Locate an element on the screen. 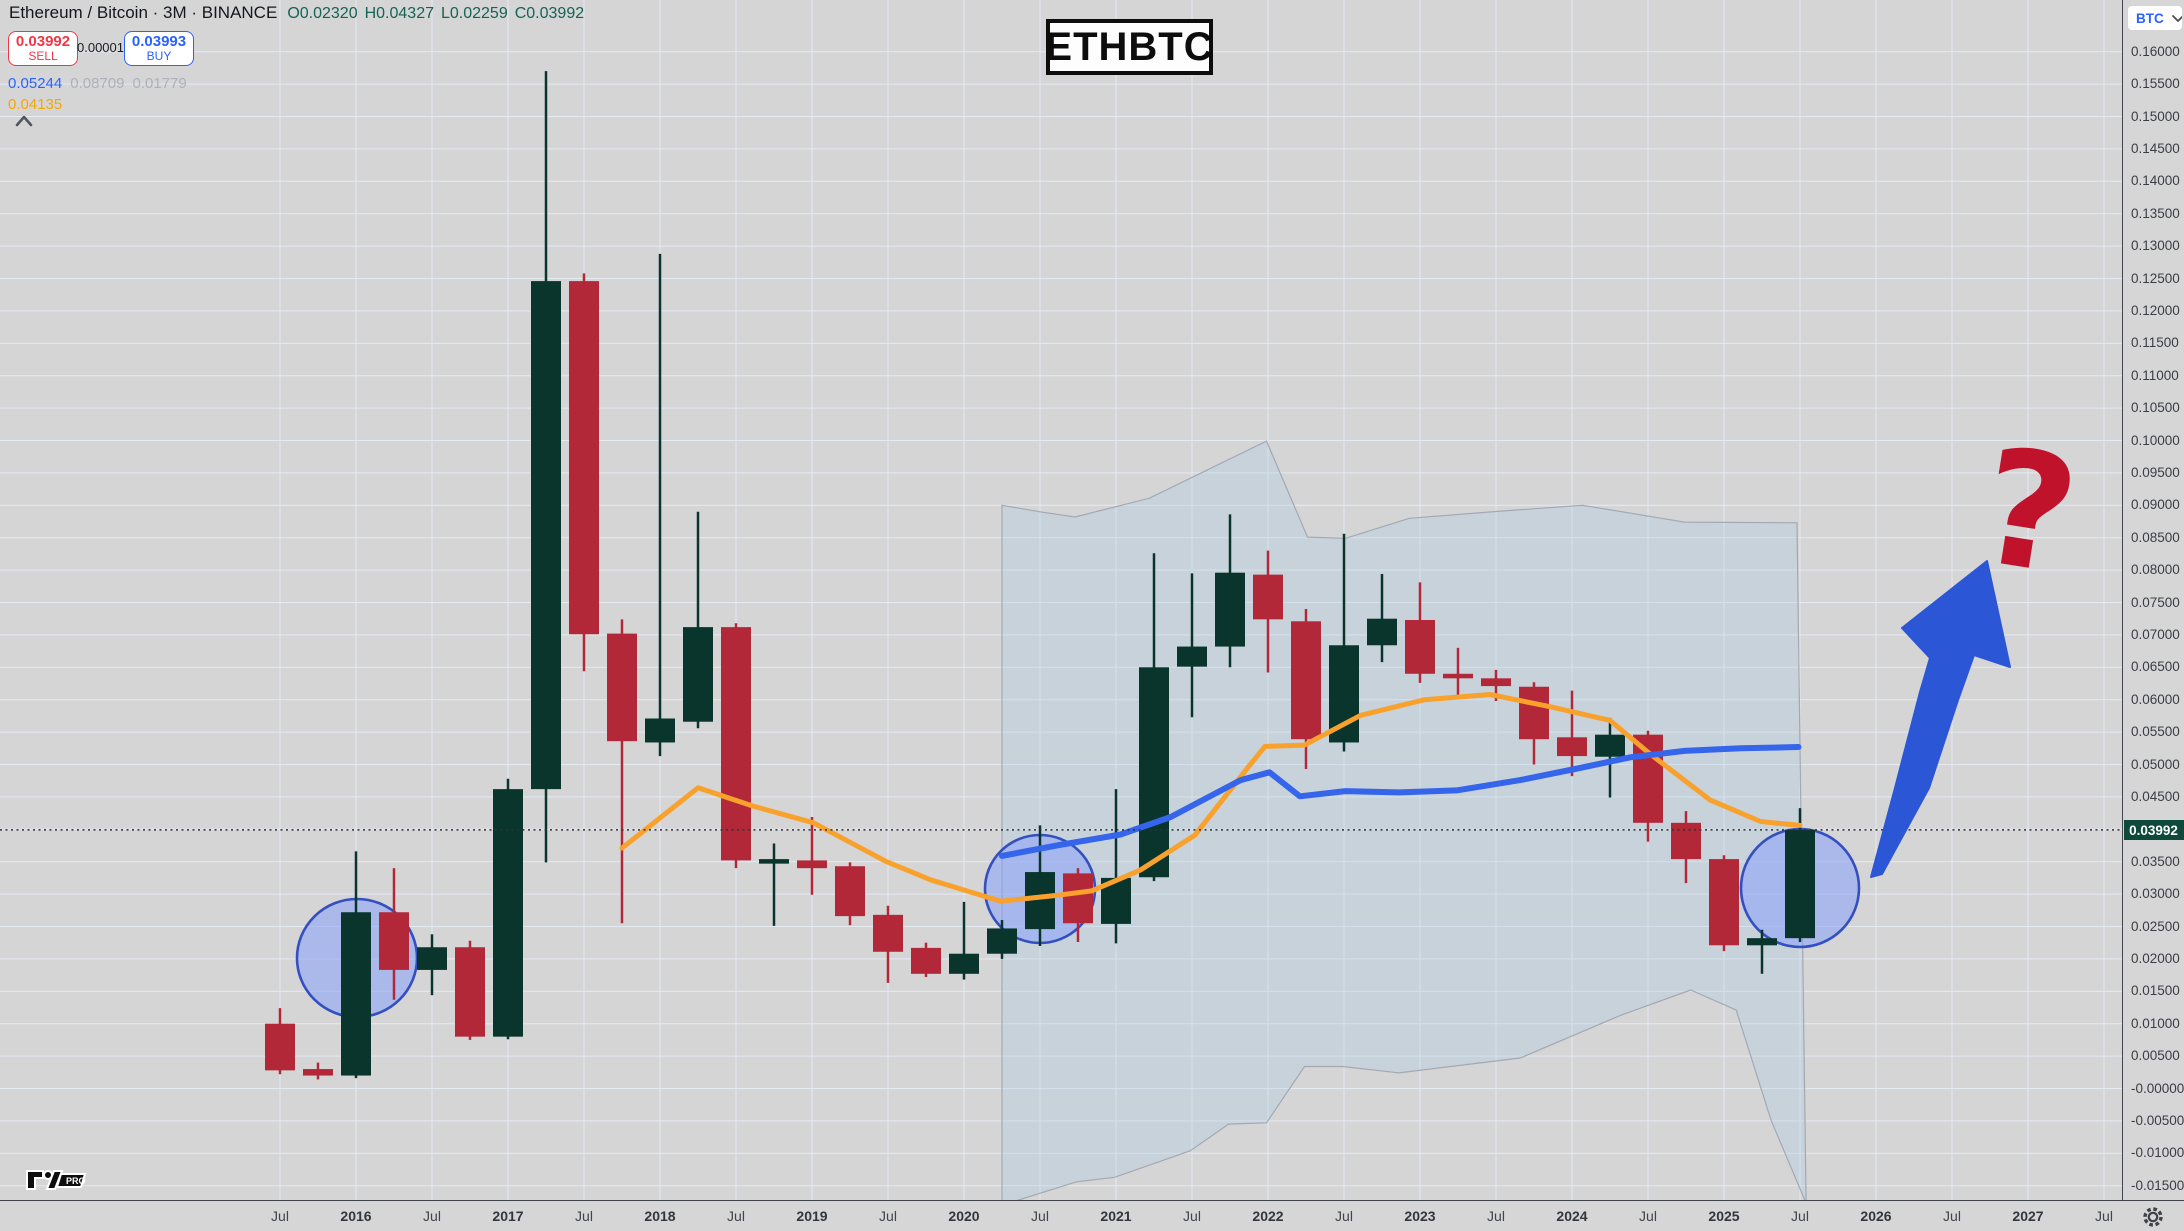 Image resolution: width=2184 pixels, height=1231 pixels. price-axis-label: 0.06000 is located at coordinates (2155, 699).